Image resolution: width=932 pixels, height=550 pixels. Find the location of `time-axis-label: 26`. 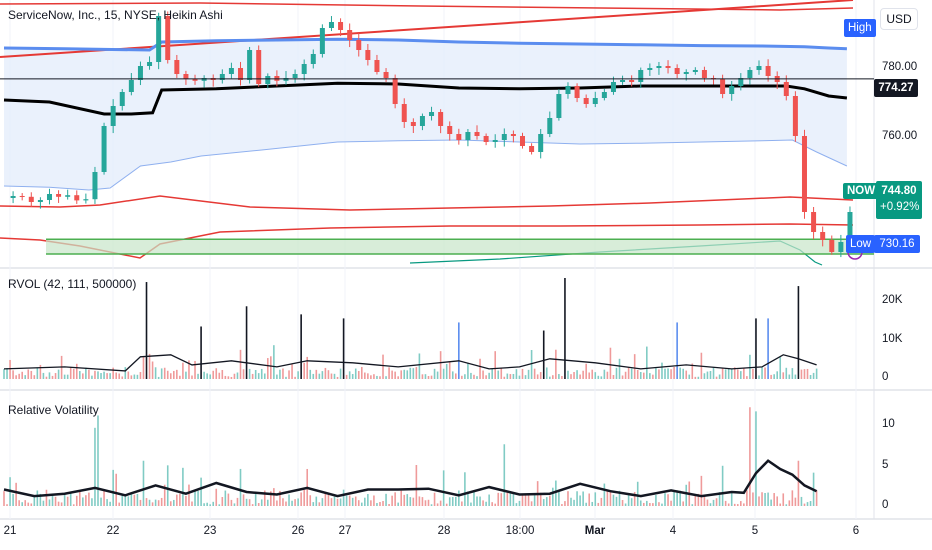

time-axis-label: 26 is located at coordinates (298, 531).